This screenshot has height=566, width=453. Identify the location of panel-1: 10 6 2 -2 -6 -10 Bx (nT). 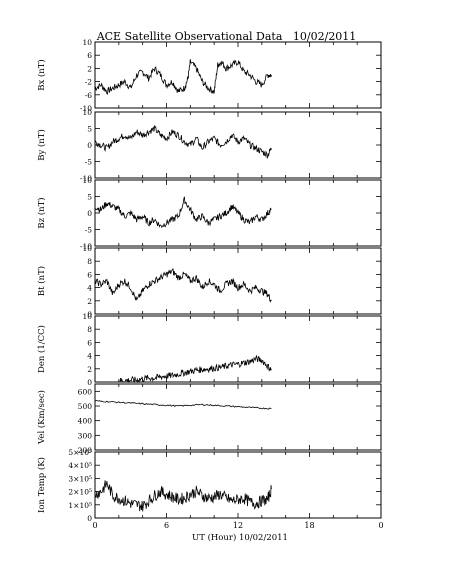
(209, 75).